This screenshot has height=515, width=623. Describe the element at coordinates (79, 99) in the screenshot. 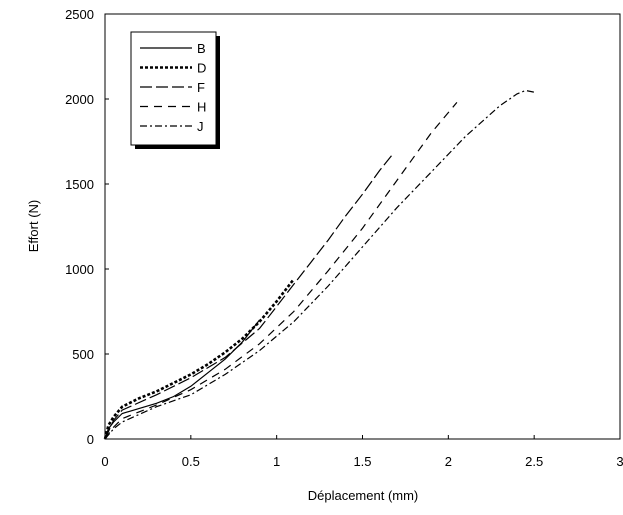

I see `y-tick-label: 2000` at that location.